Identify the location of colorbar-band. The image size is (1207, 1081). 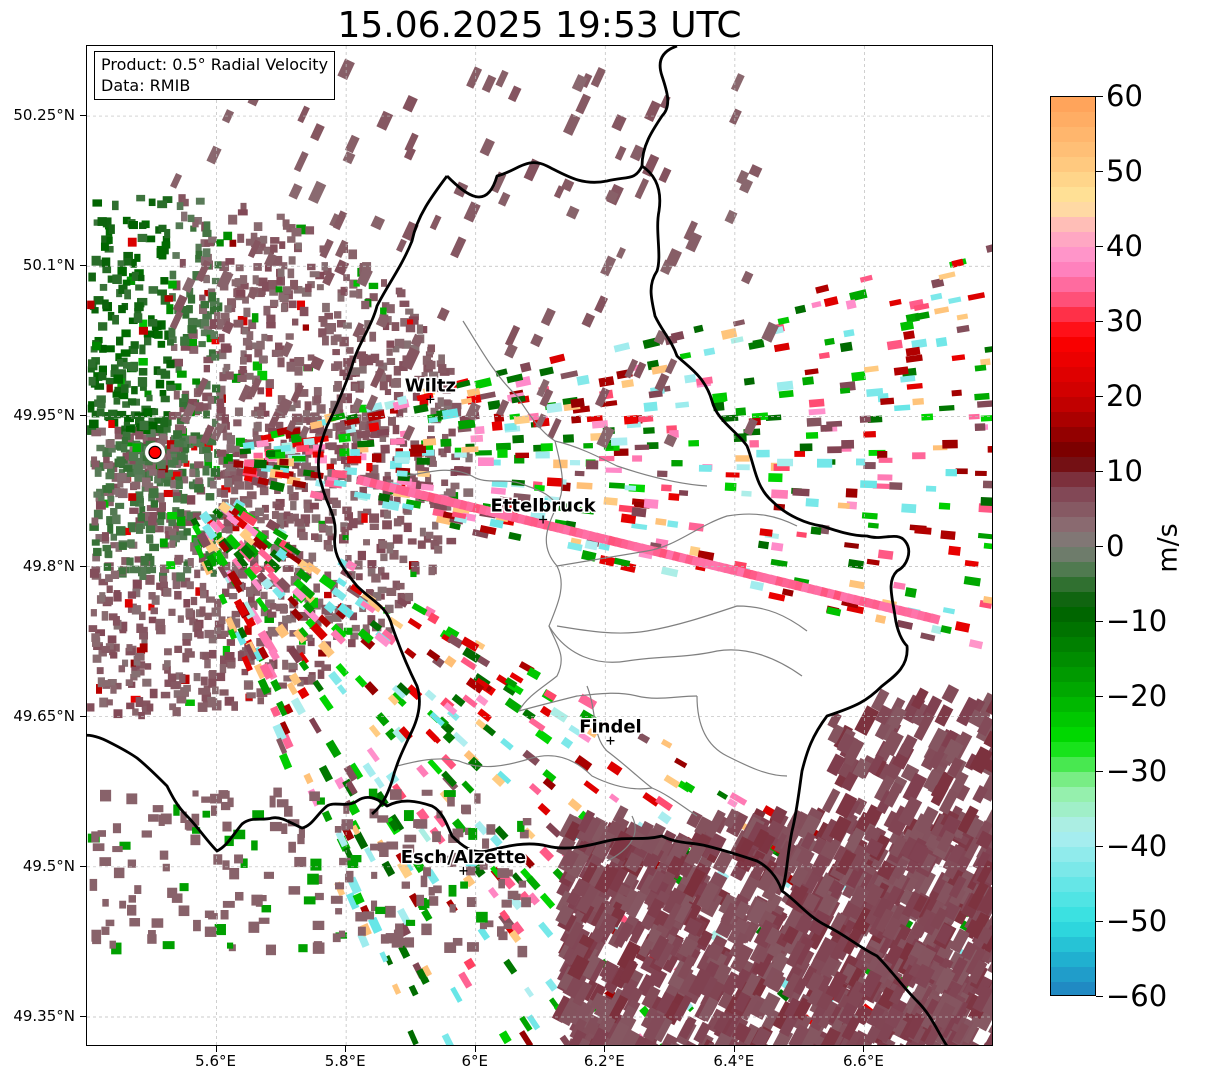
(1073, 600).